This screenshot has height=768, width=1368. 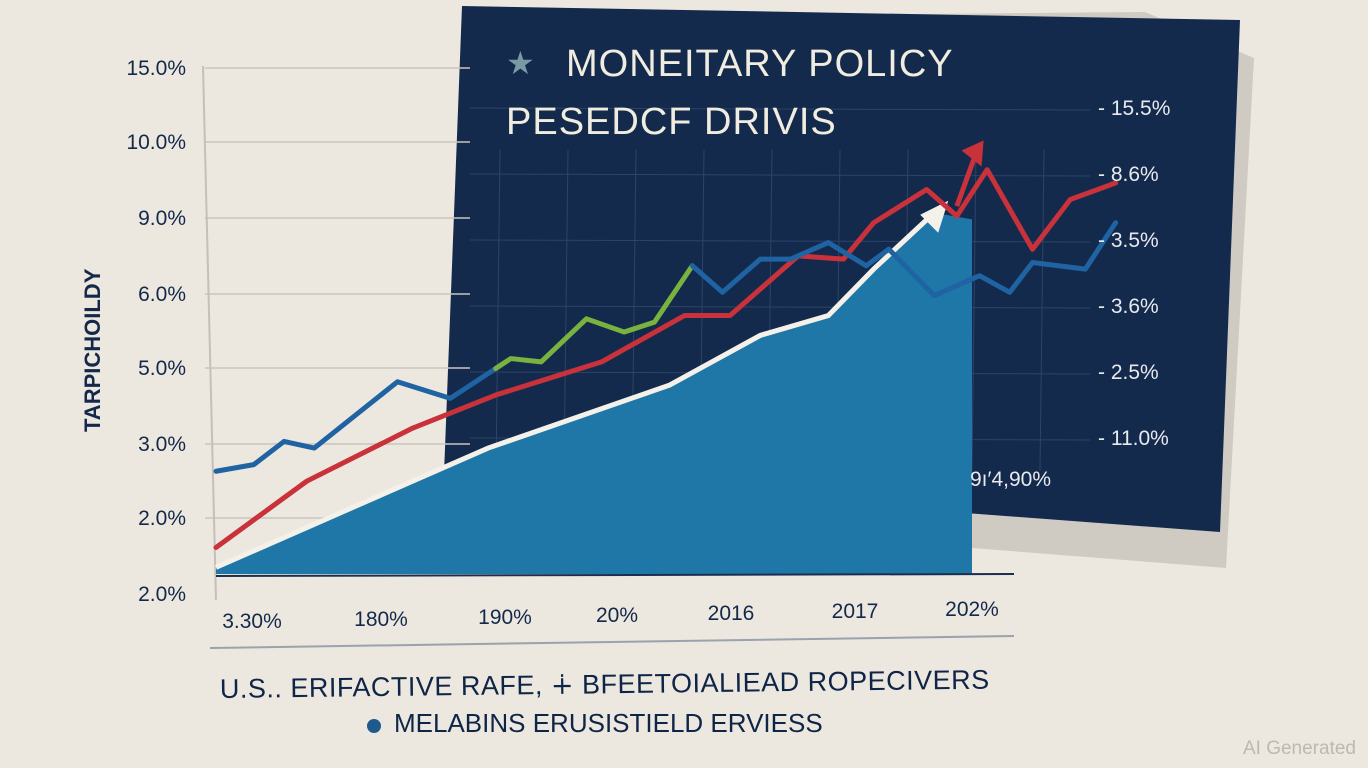 I want to click on red-arrowhead, so click(x=972, y=153).